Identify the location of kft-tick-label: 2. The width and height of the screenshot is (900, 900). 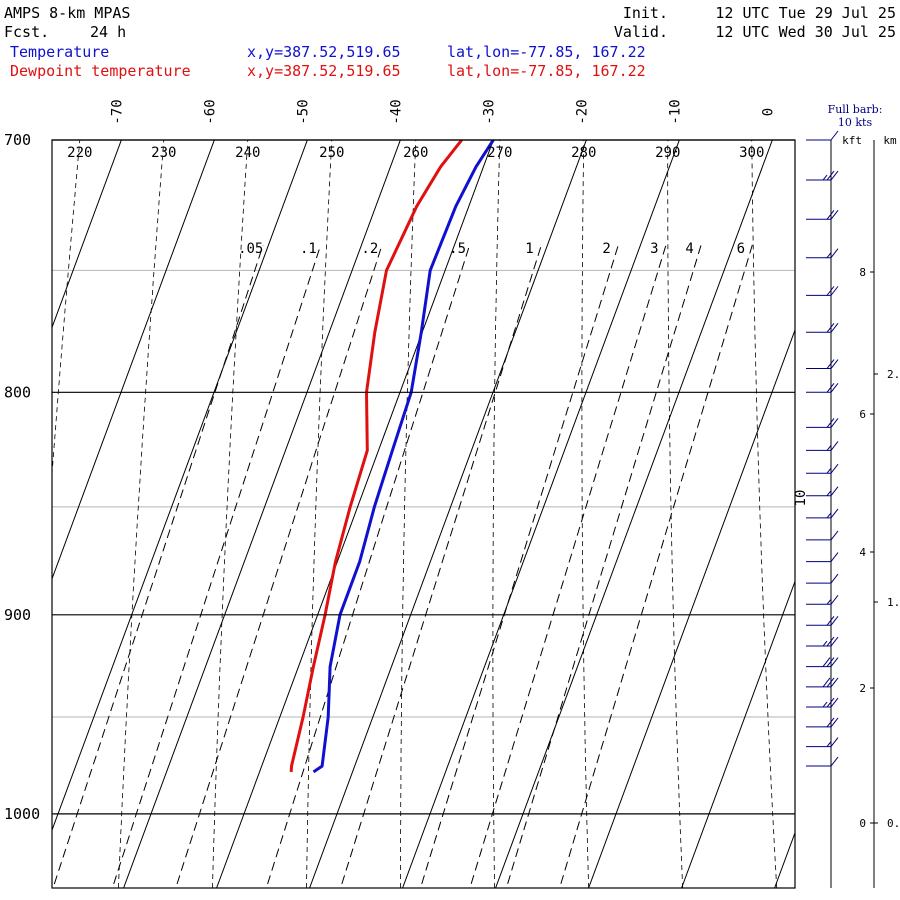
(862, 688).